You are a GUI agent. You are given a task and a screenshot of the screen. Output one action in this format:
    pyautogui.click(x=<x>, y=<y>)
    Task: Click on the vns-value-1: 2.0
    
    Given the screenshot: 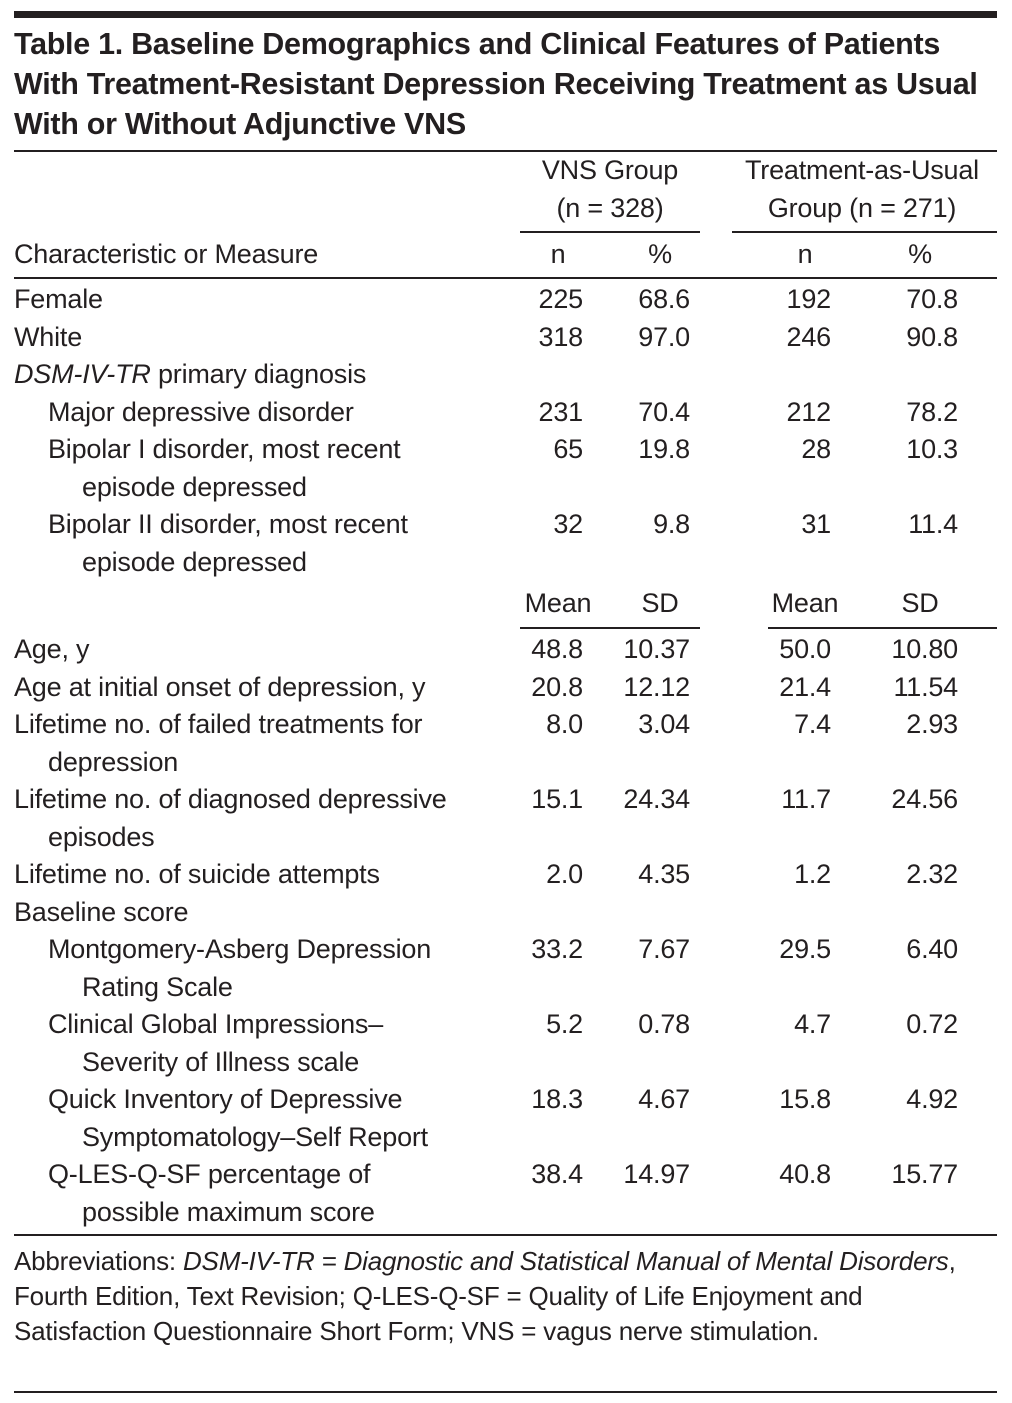 What is the action you would take?
    pyautogui.click(x=564, y=874)
    